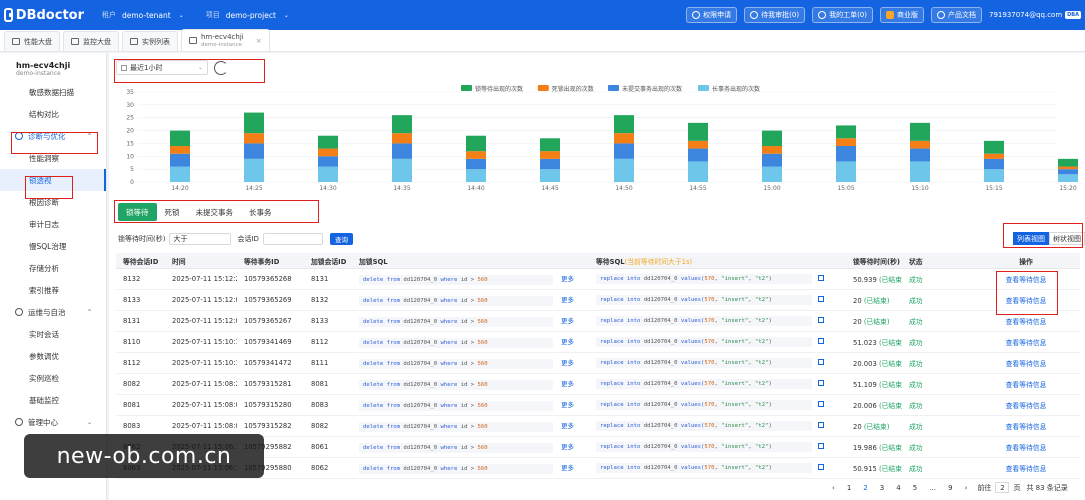 This screenshot has width=1085, height=500. I want to click on sidebar-group-management: 管理中心 ⌄, so click(53, 422).